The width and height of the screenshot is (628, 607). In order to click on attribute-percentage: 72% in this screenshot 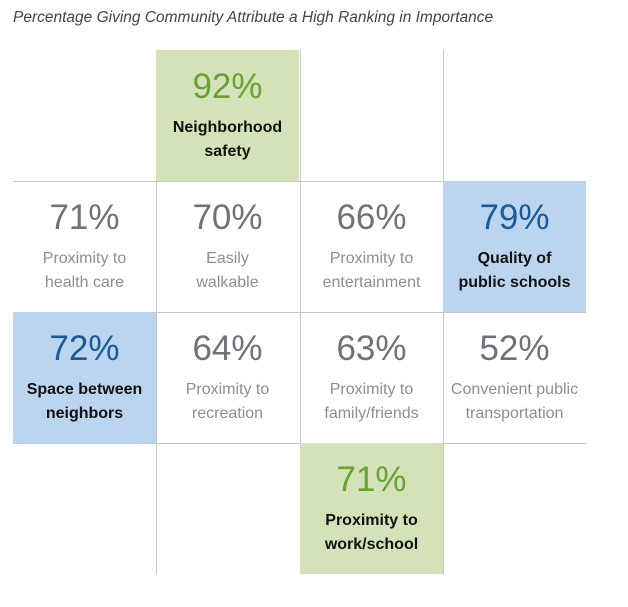, I will do `click(84, 348)`.